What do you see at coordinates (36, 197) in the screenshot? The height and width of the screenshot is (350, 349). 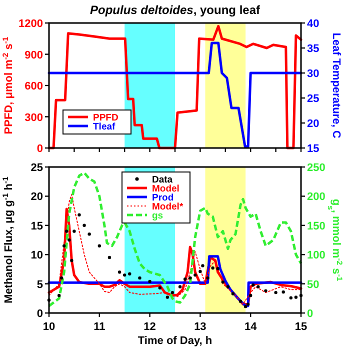 I see `y-tick-label: 20` at bounding box center [36, 197].